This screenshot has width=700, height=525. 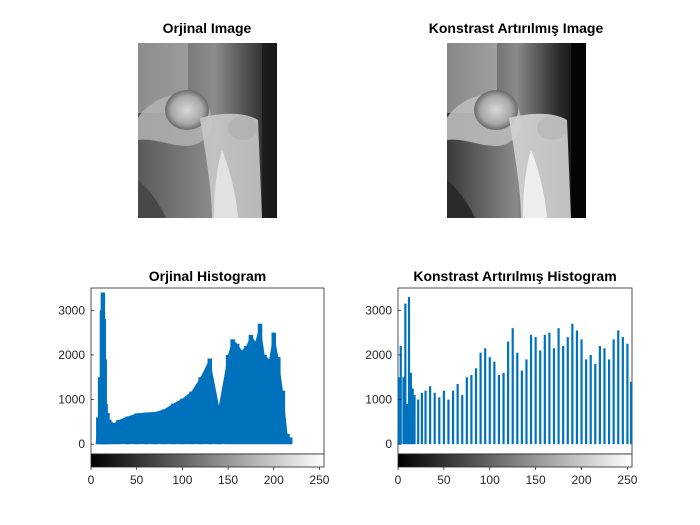 I want to click on chart-title: Orjinal Histogram, so click(x=207, y=276).